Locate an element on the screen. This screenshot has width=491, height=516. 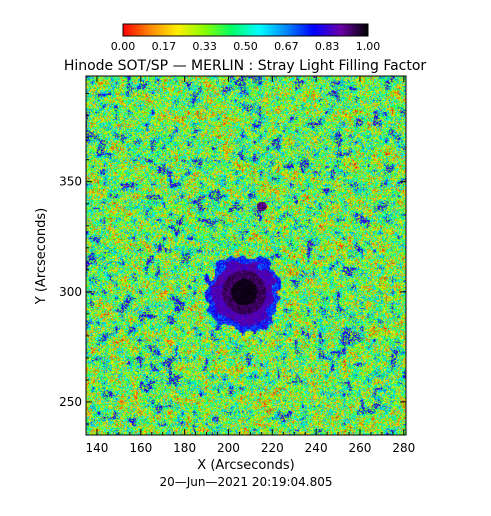
x-tick-label: 260 is located at coordinates (360, 448).